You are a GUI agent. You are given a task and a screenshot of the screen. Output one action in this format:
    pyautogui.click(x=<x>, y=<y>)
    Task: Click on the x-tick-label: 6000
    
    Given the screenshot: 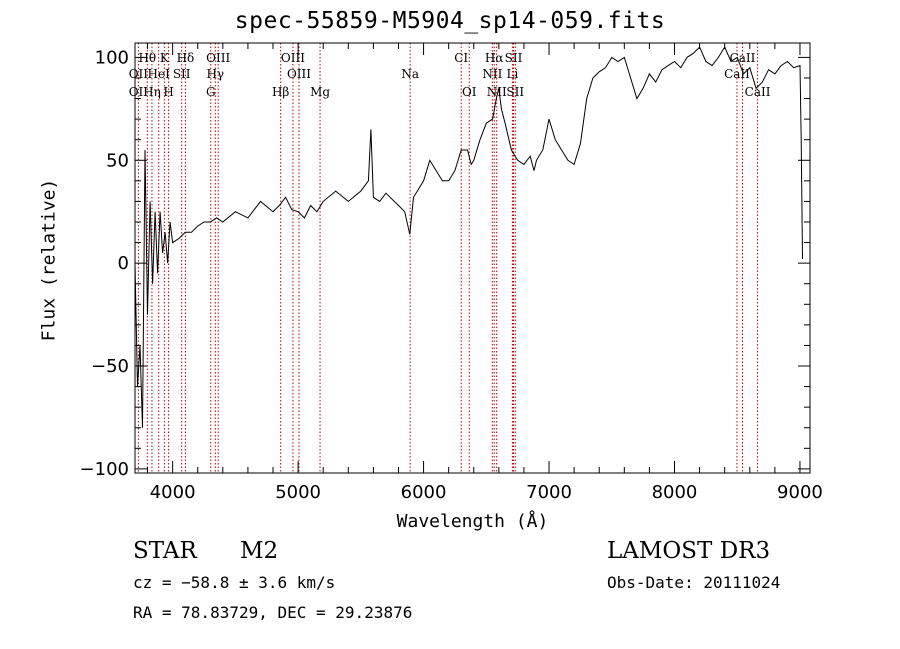 What is the action you would take?
    pyautogui.click(x=424, y=492)
    